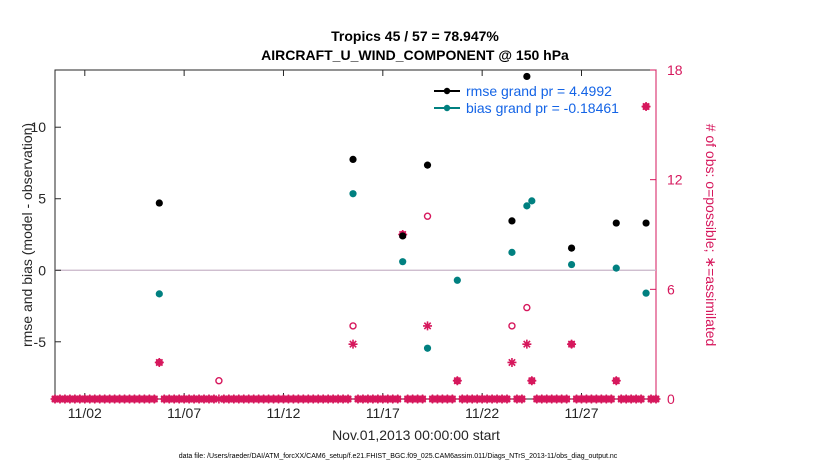  What do you see at coordinates (415, 36) in the screenshot?
I see `chart-title: Tropics 45 / 57 = 78.947%` at bounding box center [415, 36].